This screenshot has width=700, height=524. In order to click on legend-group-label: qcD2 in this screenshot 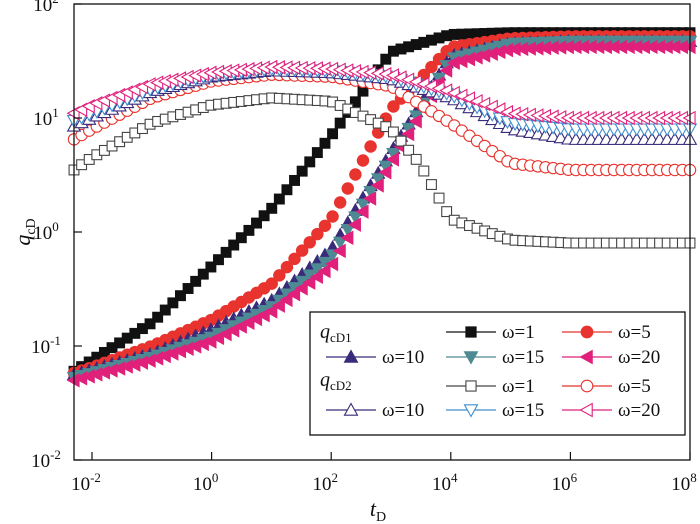, I will do `click(336, 381)`.